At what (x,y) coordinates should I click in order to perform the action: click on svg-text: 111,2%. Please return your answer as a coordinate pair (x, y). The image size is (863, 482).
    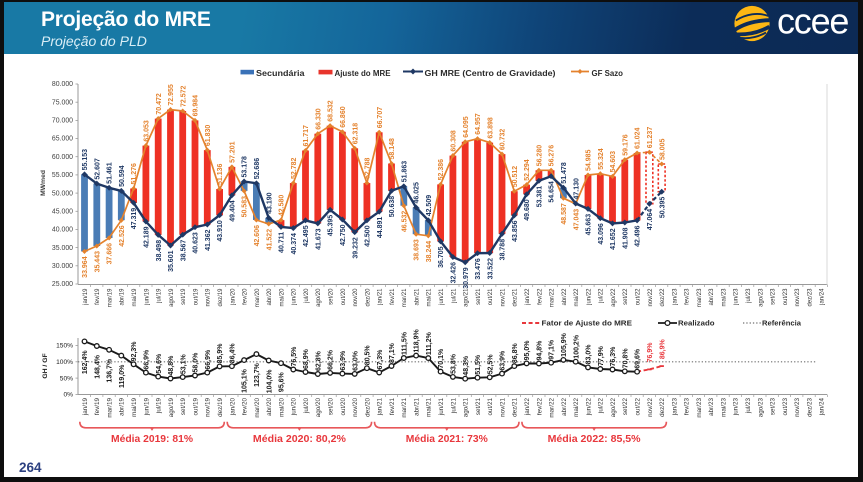
    Looking at the image, I should click on (429, 343).